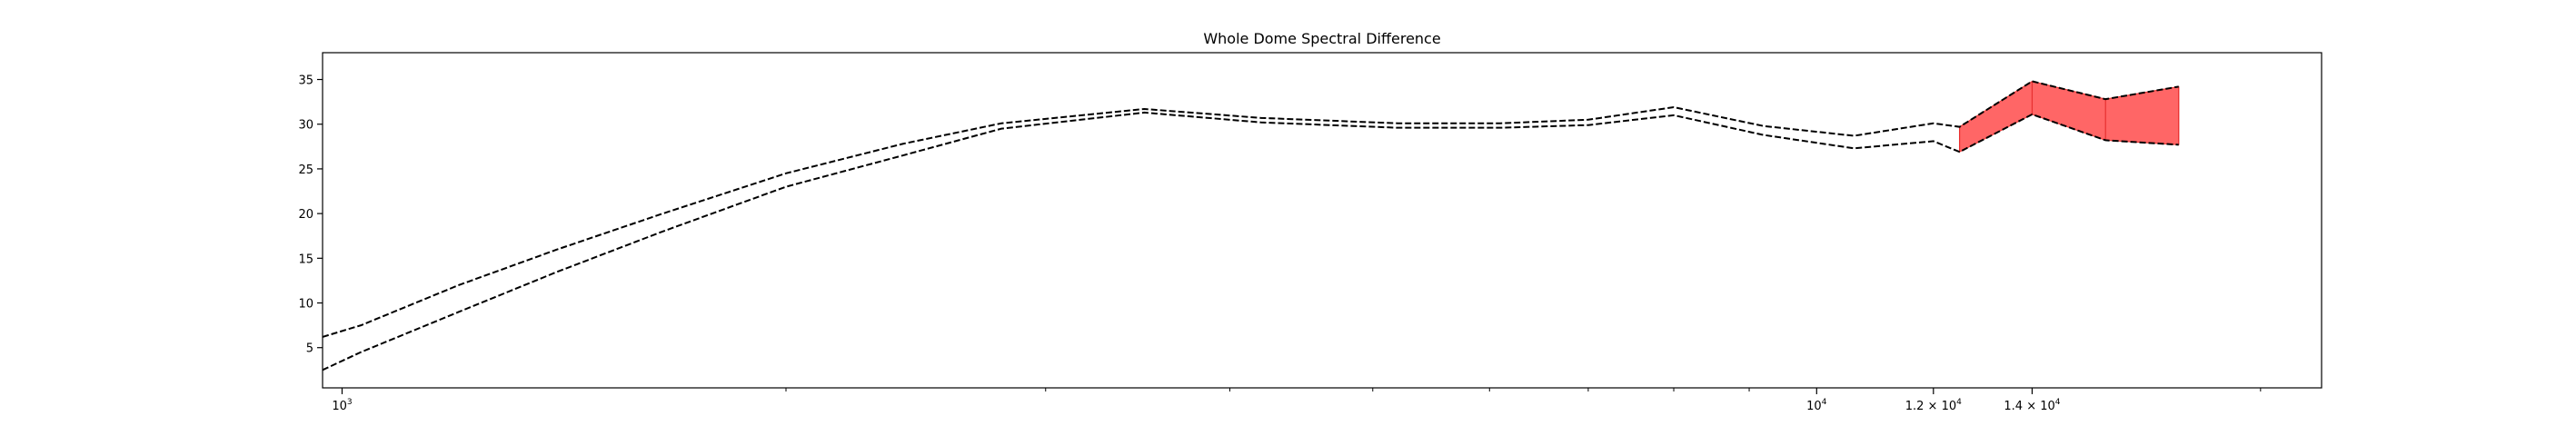 This screenshot has width=2576, height=436. What do you see at coordinates (1817, 405) in the screenshot?
I see `x-tick-label: 10⁴` at bounding box center [1817, 405].